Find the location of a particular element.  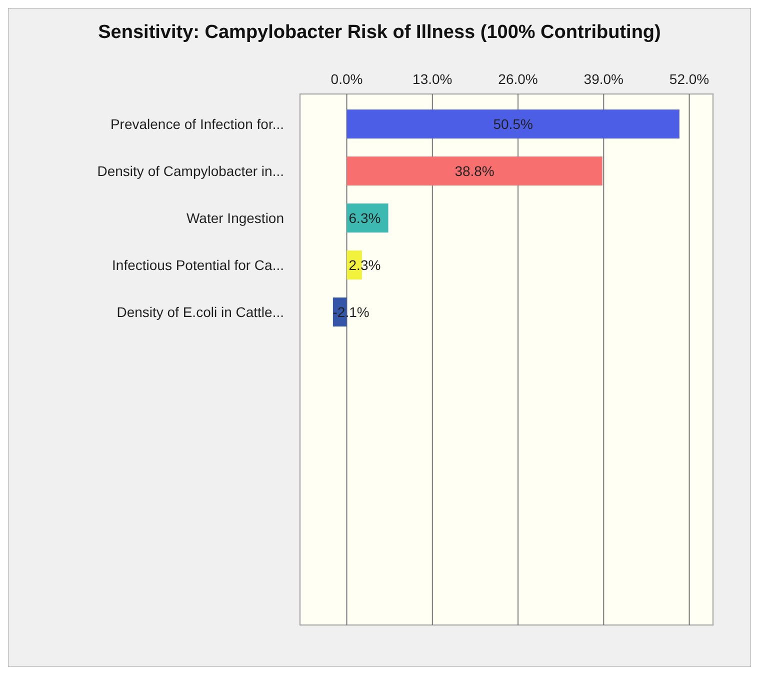

data-label: 6.3% is located at coordinates (364, 218).